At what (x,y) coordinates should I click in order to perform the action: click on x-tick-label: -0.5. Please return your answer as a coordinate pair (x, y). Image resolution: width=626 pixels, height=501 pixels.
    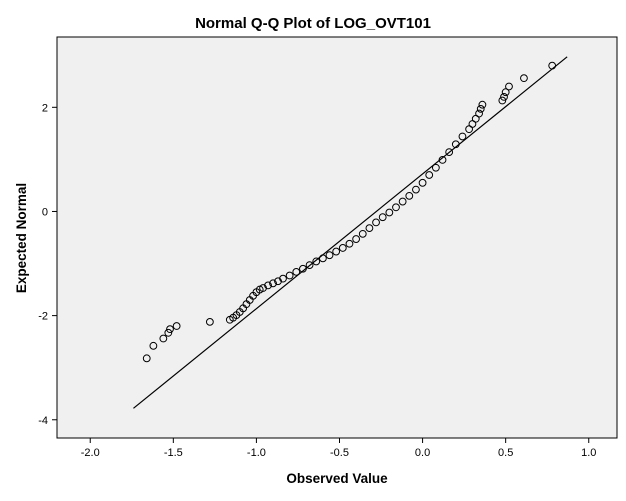
    Looking at the image, I should click on (339, 453).